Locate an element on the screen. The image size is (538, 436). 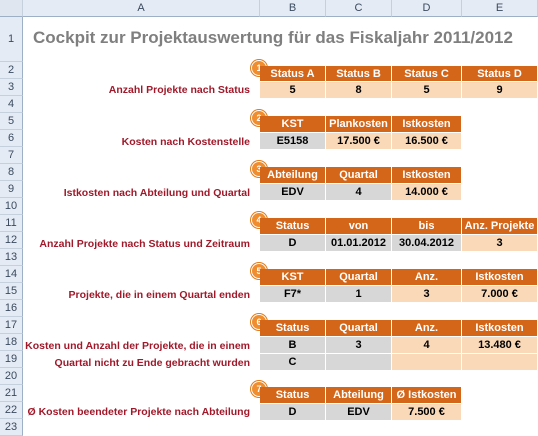
row-header-16: 16 is located at coordinates (11, 308).